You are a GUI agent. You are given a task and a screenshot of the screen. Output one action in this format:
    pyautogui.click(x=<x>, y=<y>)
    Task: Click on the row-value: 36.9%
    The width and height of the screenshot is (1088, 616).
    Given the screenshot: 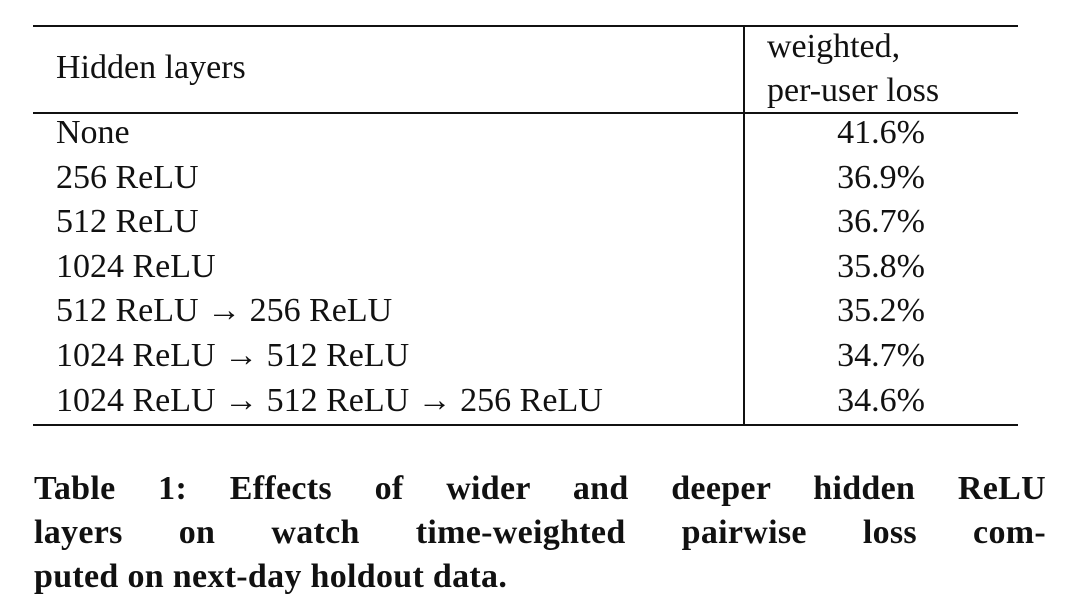 What is the action you would take?
    pyautogui.click(x=881, y=177)
    